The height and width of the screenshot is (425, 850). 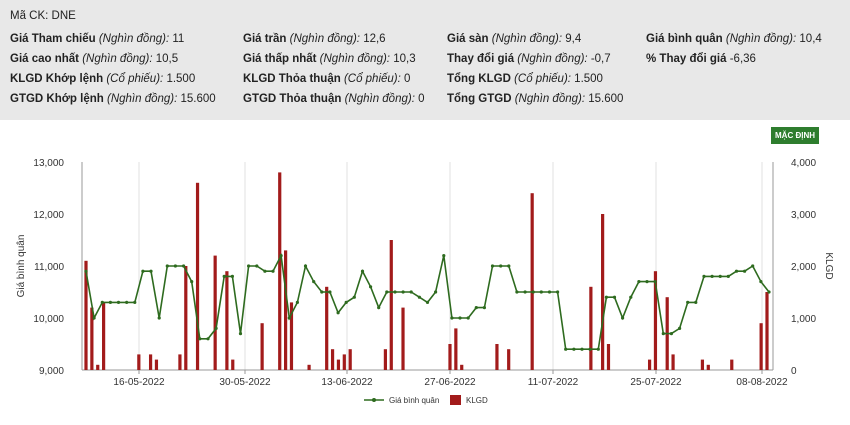 I want to click on symbol-label: Mã CK:, so click(x=29, y=16).